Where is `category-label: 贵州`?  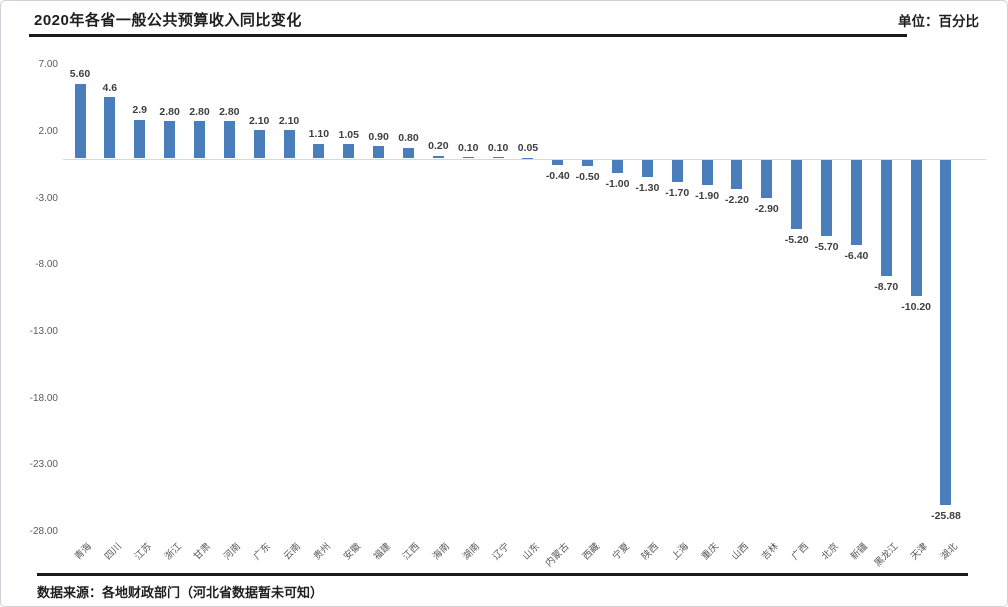
category-label: 贵州 is located at coordinates (322, 552).